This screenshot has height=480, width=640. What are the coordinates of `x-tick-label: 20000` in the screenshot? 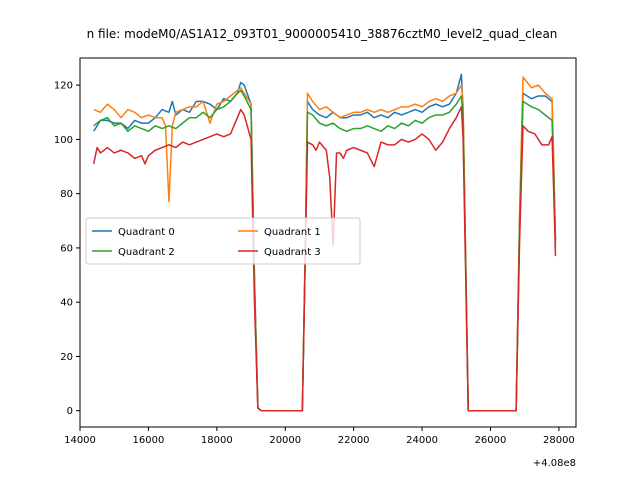 It's located at (285, 440).